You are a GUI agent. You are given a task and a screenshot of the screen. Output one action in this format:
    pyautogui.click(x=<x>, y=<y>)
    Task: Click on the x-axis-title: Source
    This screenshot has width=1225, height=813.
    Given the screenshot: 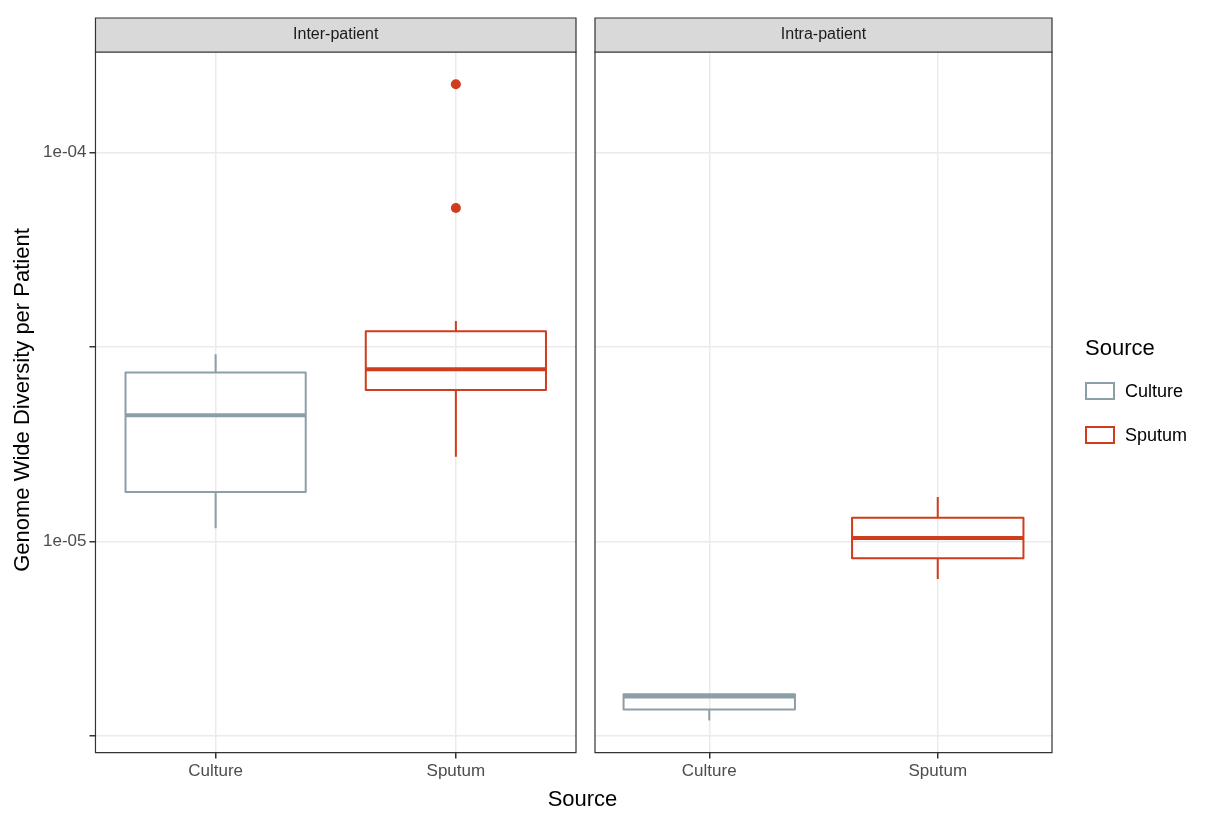 What is the action you would take?
    pyautogui.click(x=582, y=799)
    